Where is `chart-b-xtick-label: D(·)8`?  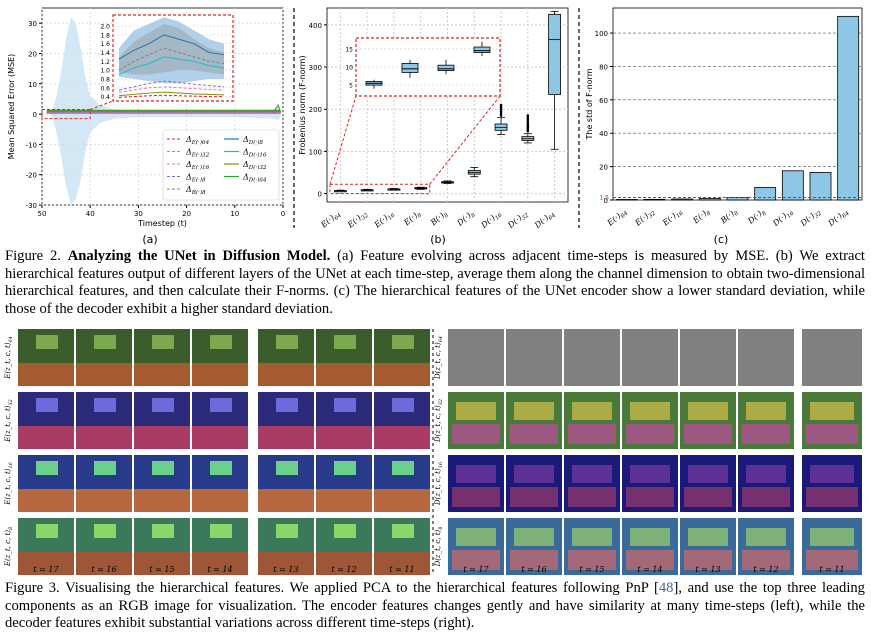 chart-b-xtick-label: D(·)8 is located at coordinates (466, 218).